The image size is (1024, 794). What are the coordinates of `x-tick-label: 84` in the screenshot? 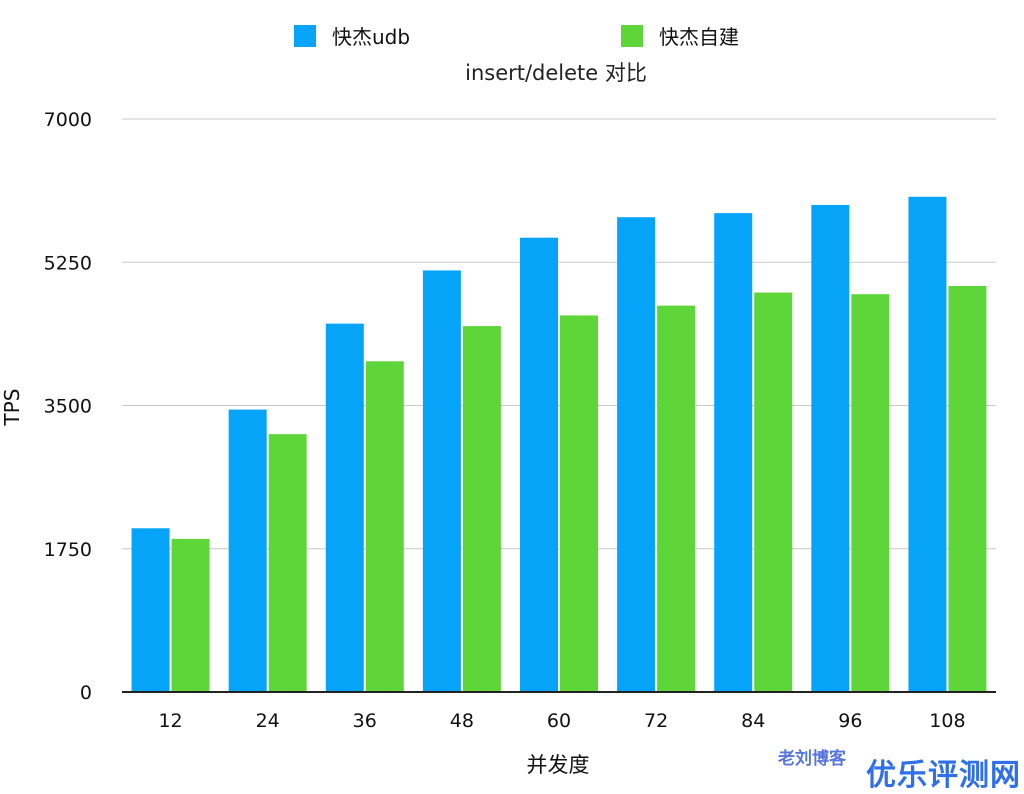 It's located at (753, 721).